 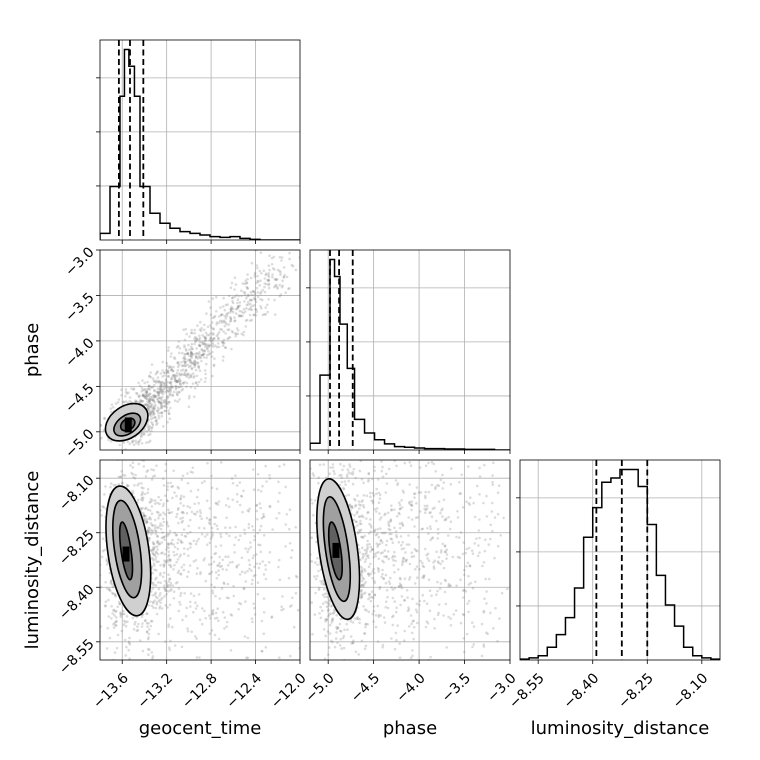 I want to click on tick-label-x-phase-0: −5.0, so click(x=319, y=687).